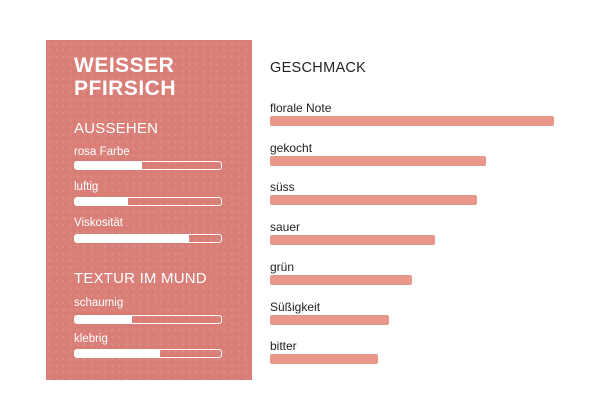  I want to click on mouthfeel-label-sticky: klebrig, so click(91, 339).